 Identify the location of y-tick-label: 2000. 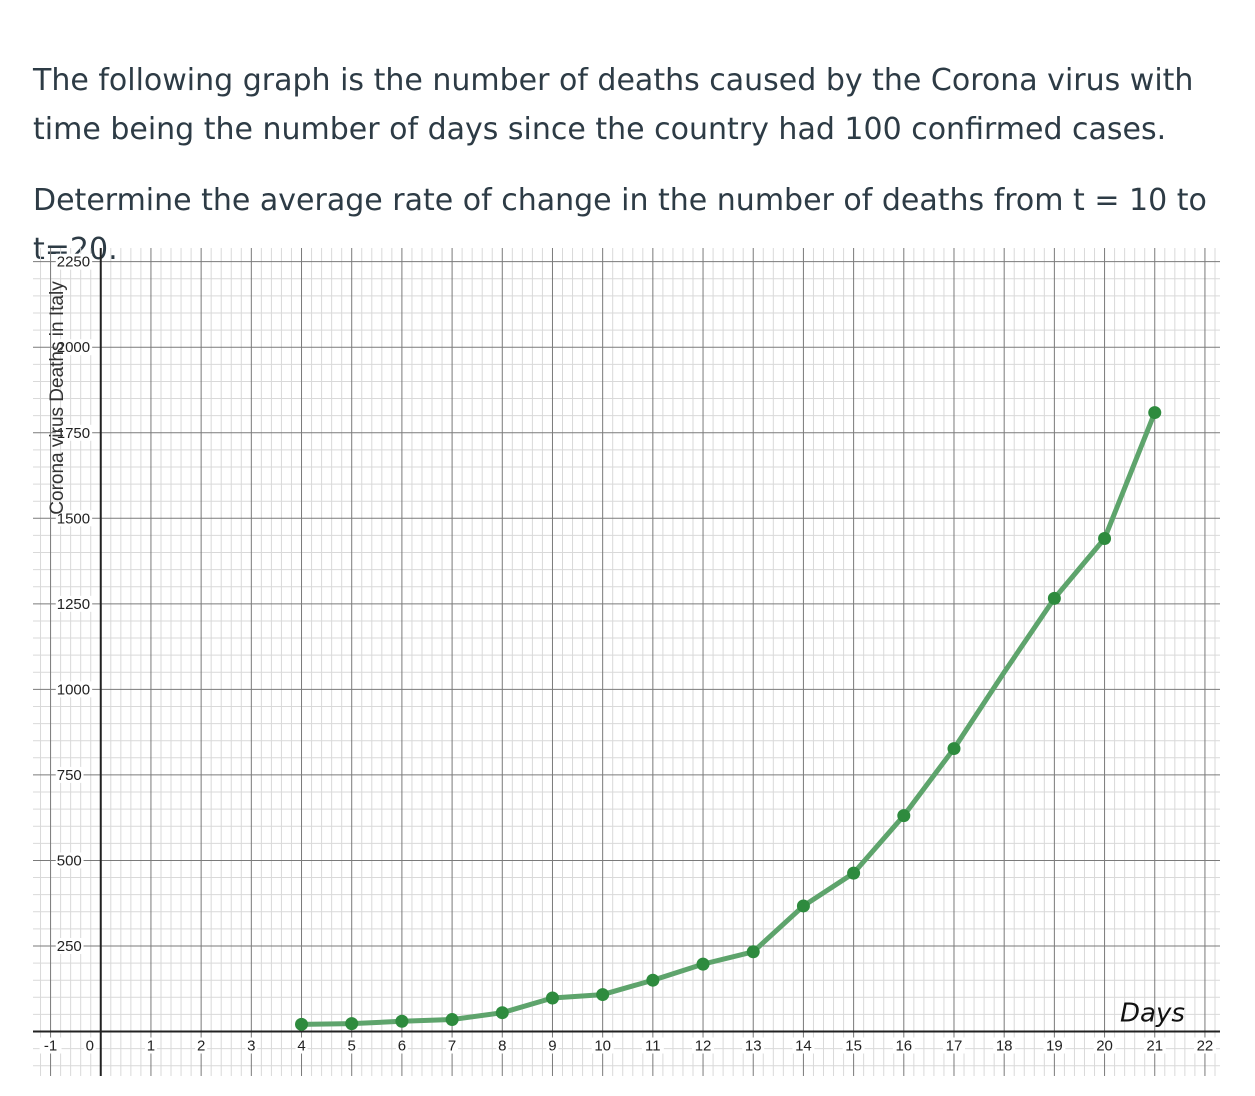
(73, 347).